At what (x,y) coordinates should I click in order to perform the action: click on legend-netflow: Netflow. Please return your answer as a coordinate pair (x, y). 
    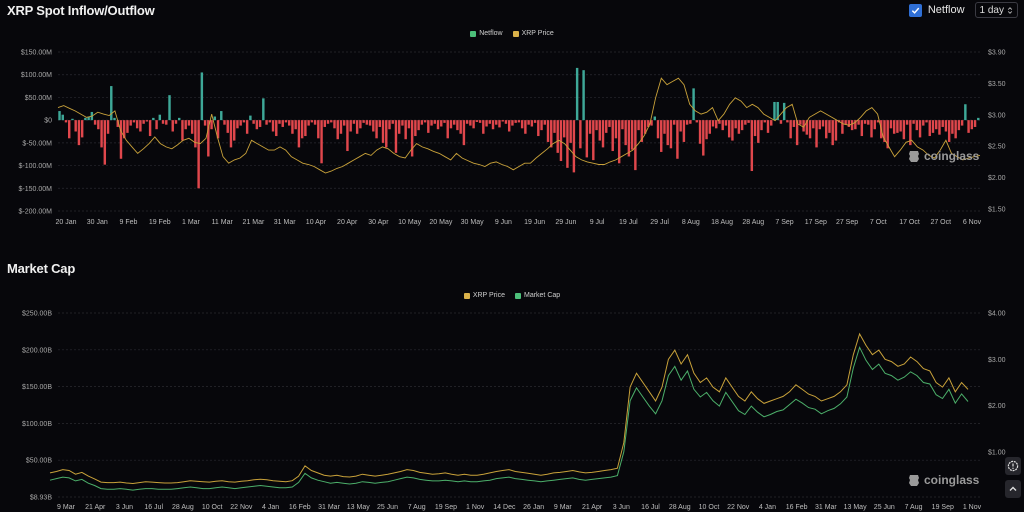
    Looking at the image, I should click on (486, 33).